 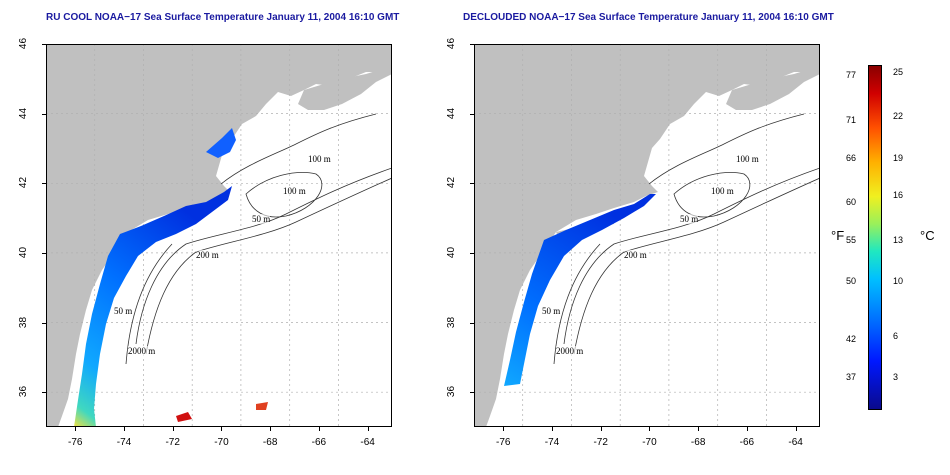 What do you see at coordinates (851, 119) in the screenshot?
I see `colorbar-fahrenheit-tick: 71` at bounding box center [851, 119].